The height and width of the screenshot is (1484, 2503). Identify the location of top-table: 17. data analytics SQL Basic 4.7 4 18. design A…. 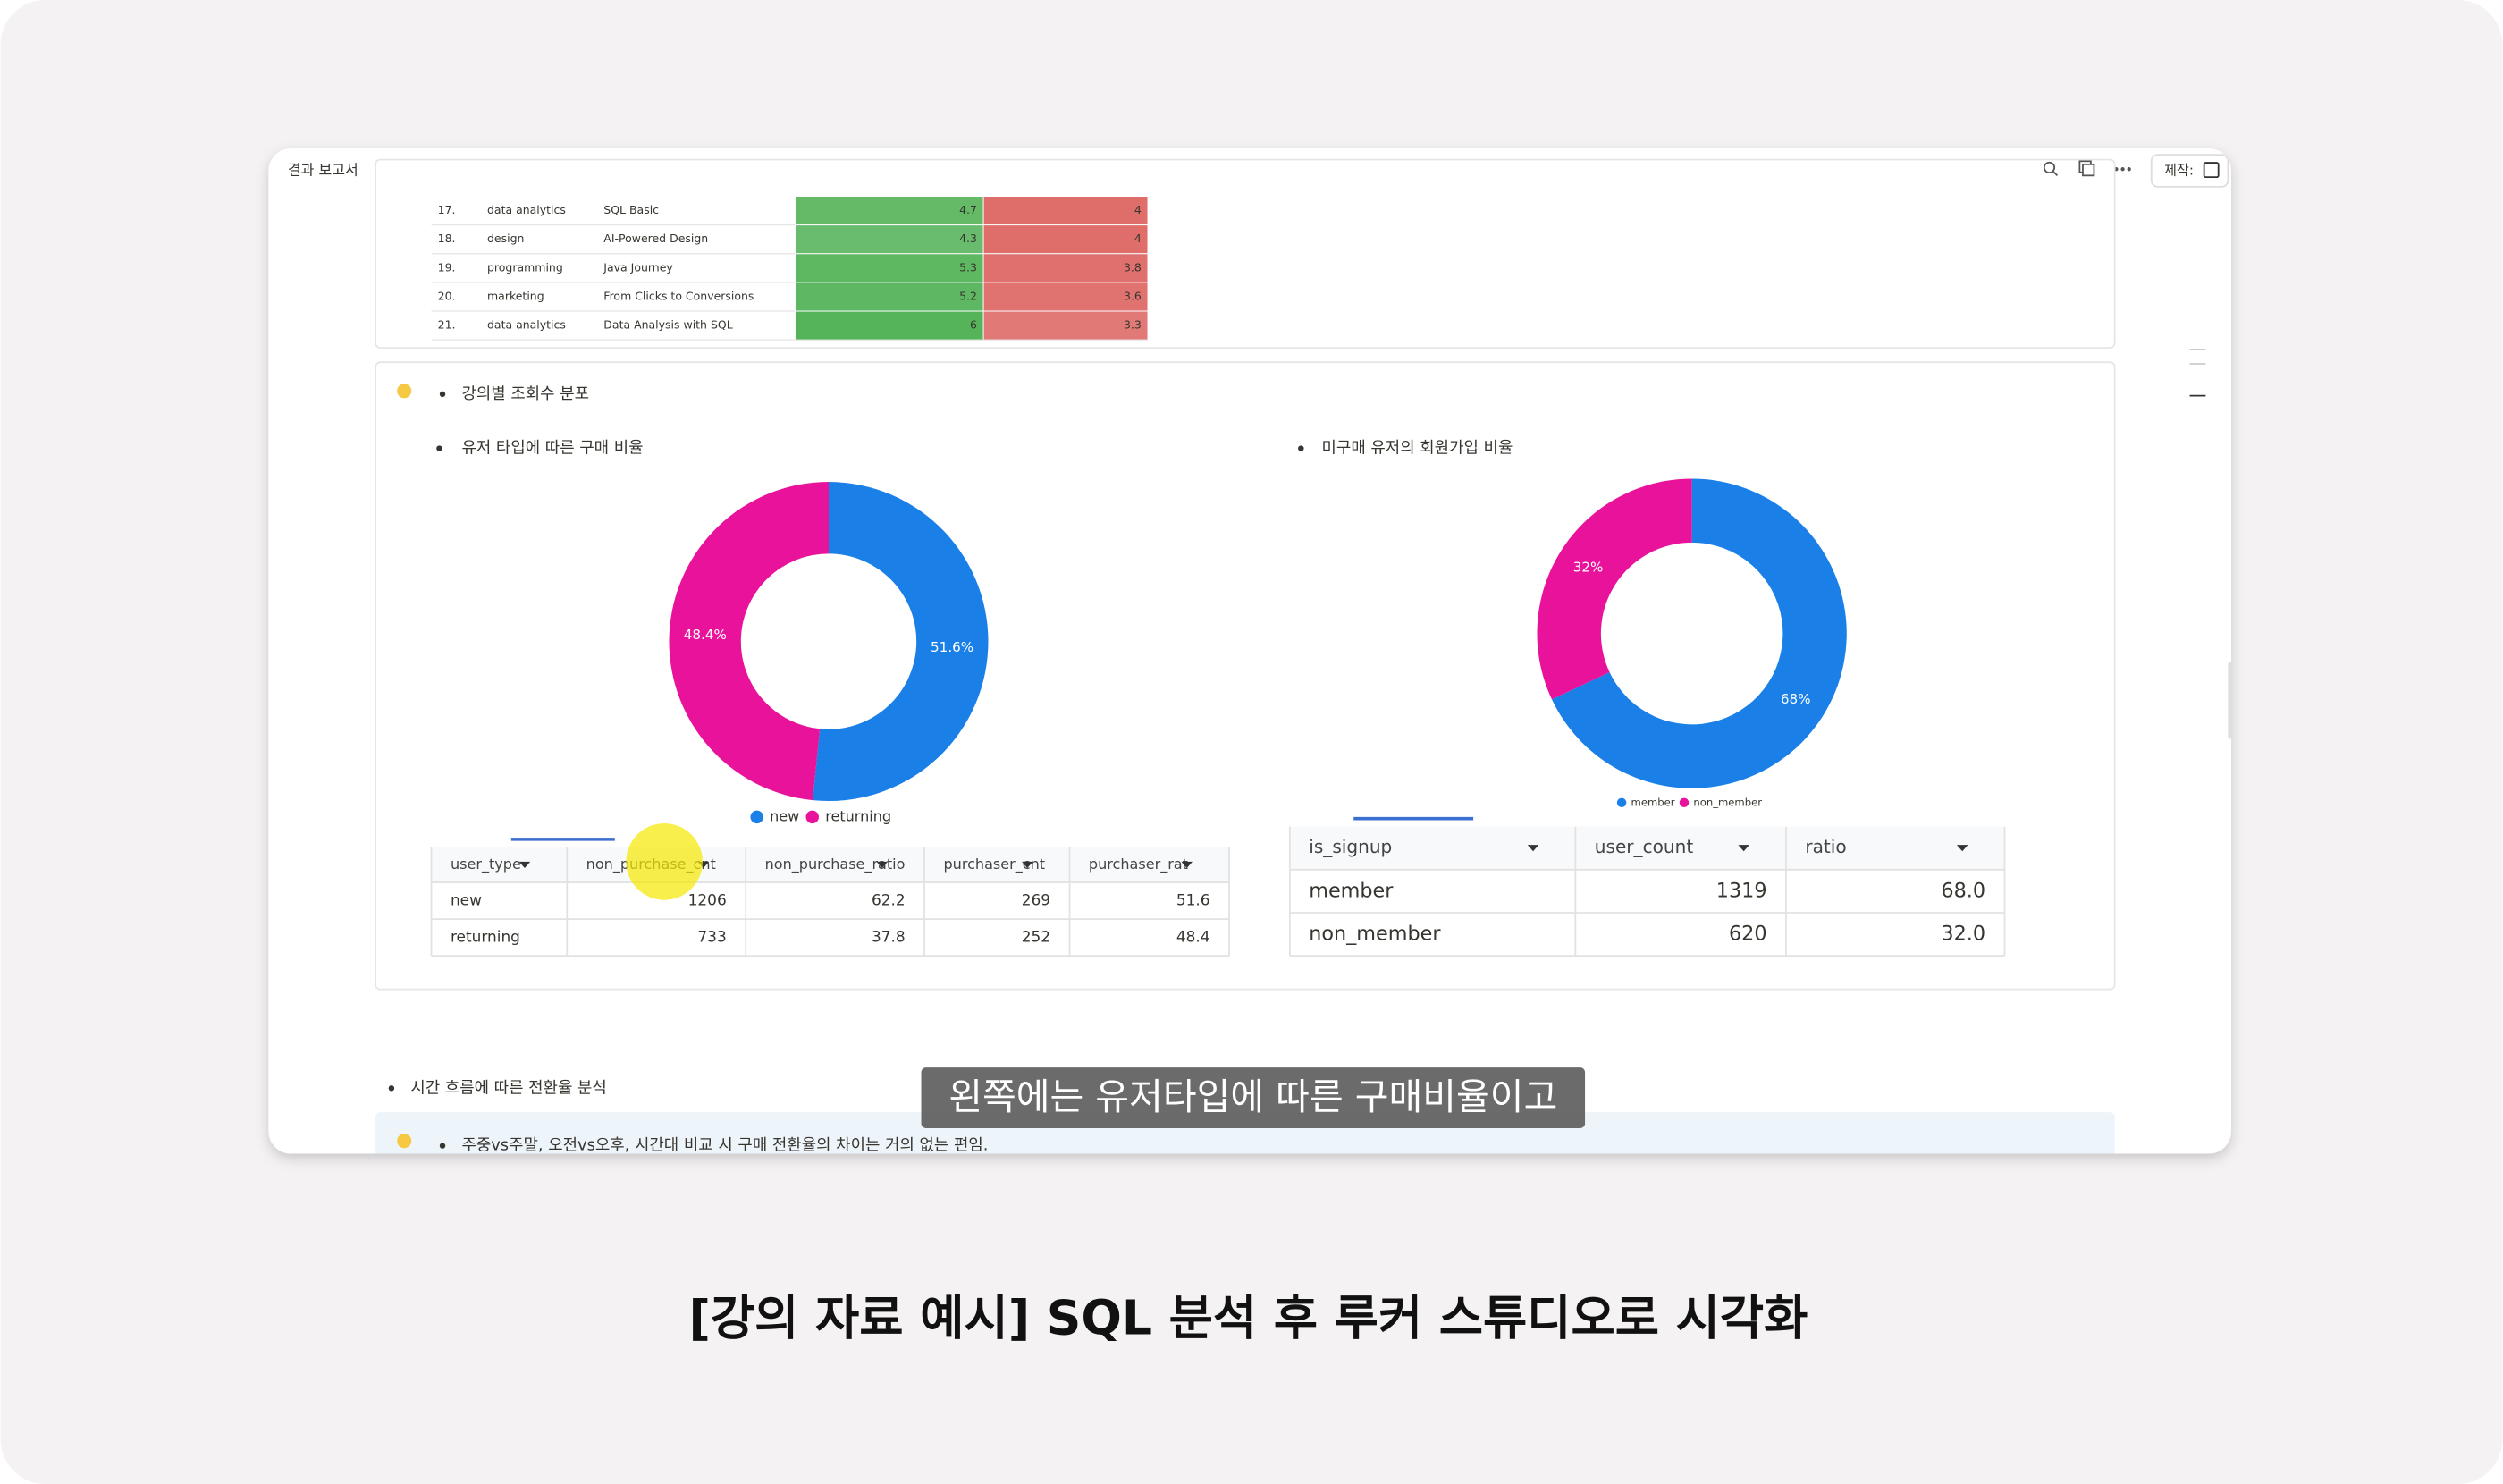
(790, 268).